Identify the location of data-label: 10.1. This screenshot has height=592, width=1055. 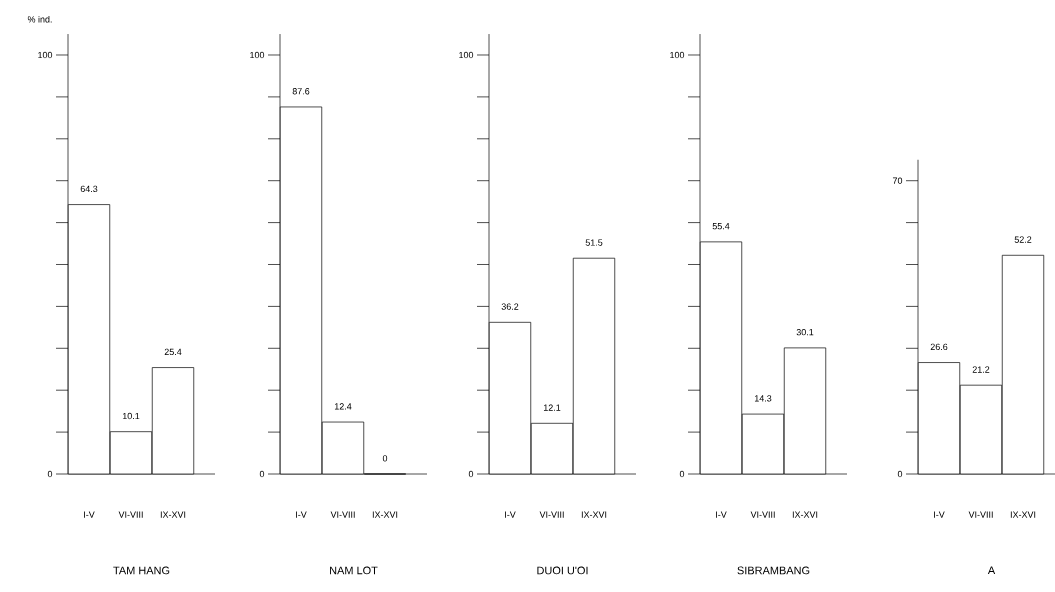
(131, 416).